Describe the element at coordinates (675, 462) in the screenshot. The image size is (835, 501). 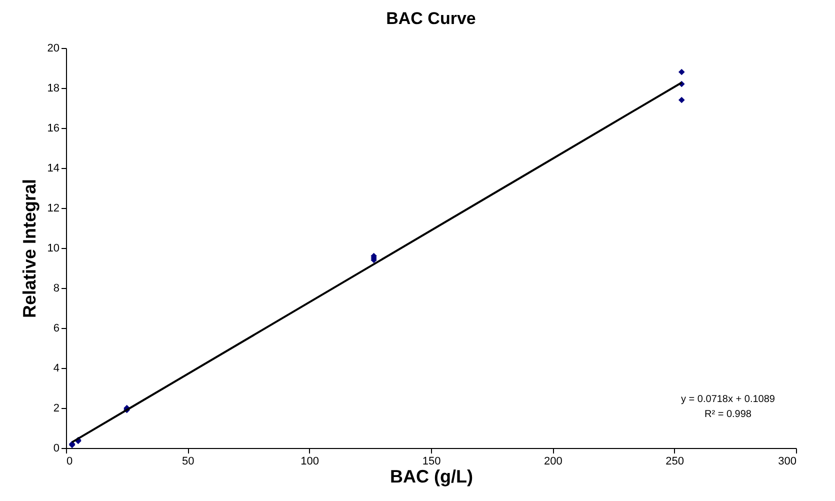
I see `x-tick-label: 250` at that location.